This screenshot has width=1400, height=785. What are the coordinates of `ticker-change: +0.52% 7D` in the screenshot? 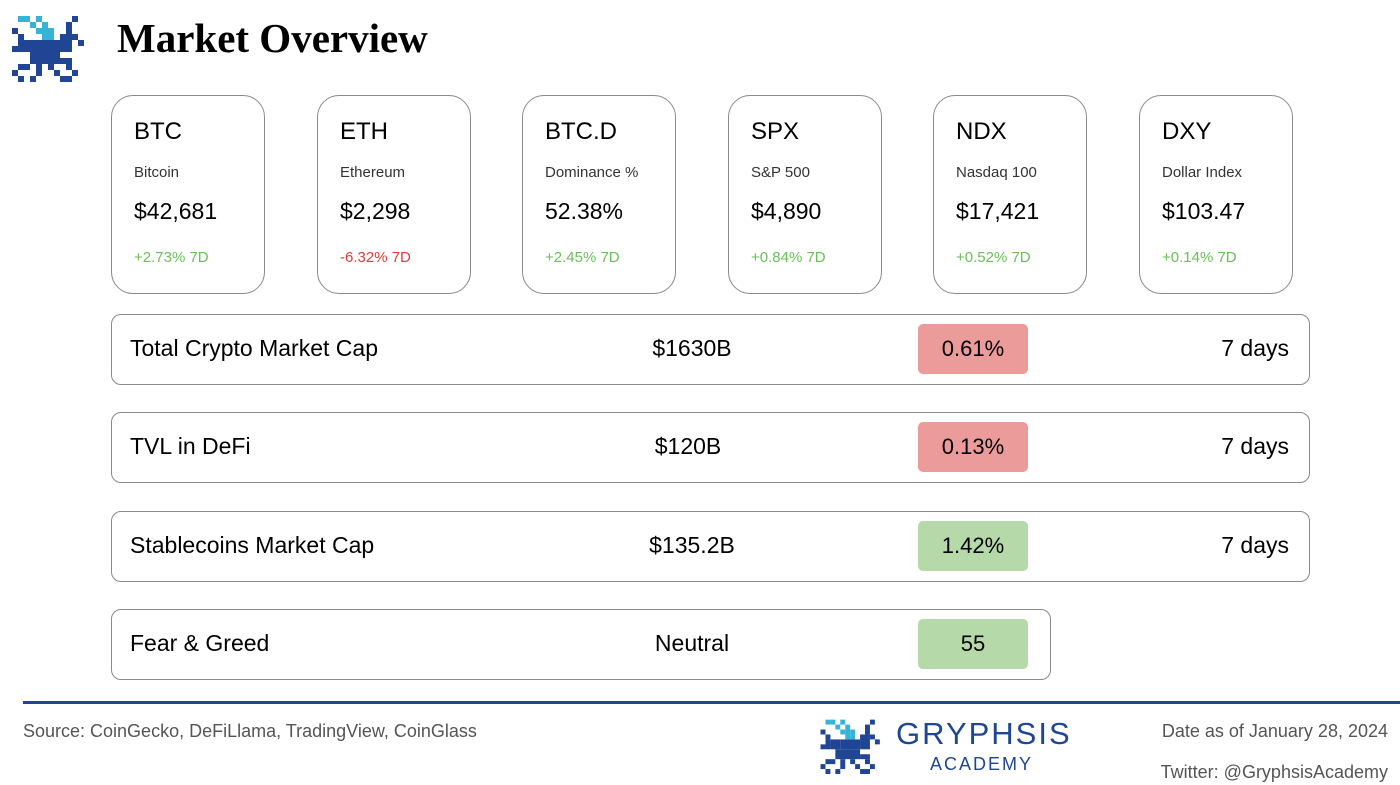 It's located at (993, 257).